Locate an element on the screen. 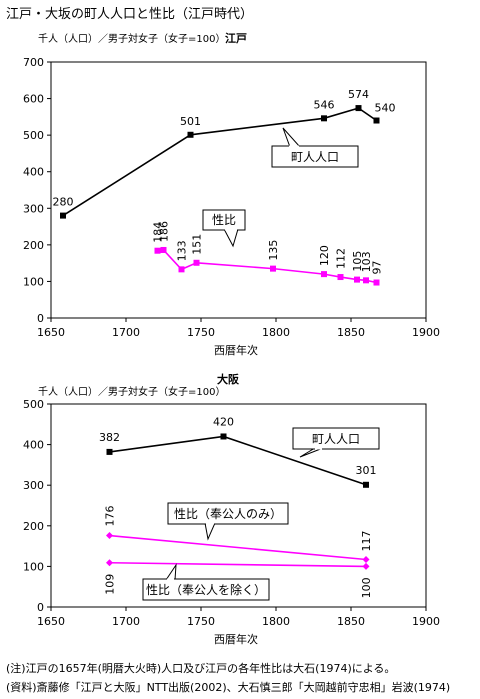 The width and height of the screenshot is (480, 699). osaka-data-label: 109 is located at coordinates (110, 584).